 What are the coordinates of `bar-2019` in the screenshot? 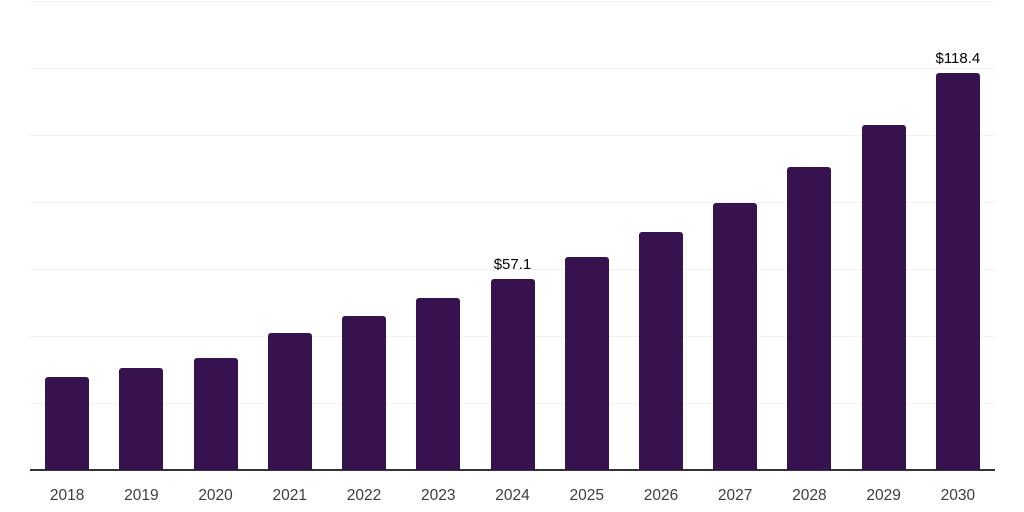 It's located at (141, 419).